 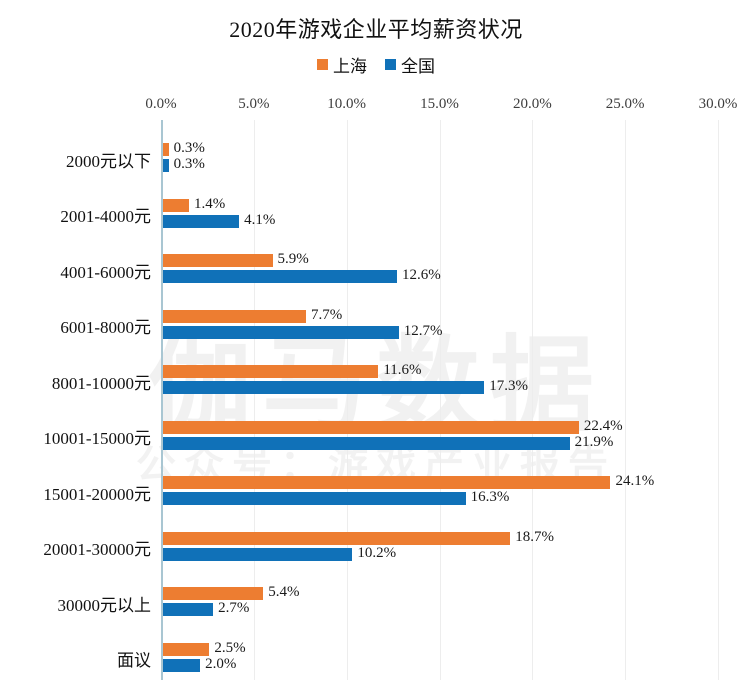 What do you see at coordinates (105, 216) in the screenshot?
I see `y-axis-category-label: 2001-4000元` at bounding box center [105, 216].